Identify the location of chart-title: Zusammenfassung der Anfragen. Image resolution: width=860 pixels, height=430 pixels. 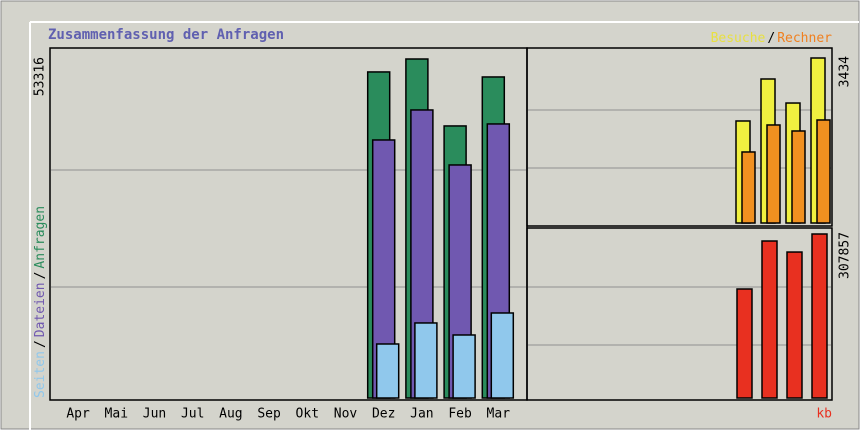
(166, 35).